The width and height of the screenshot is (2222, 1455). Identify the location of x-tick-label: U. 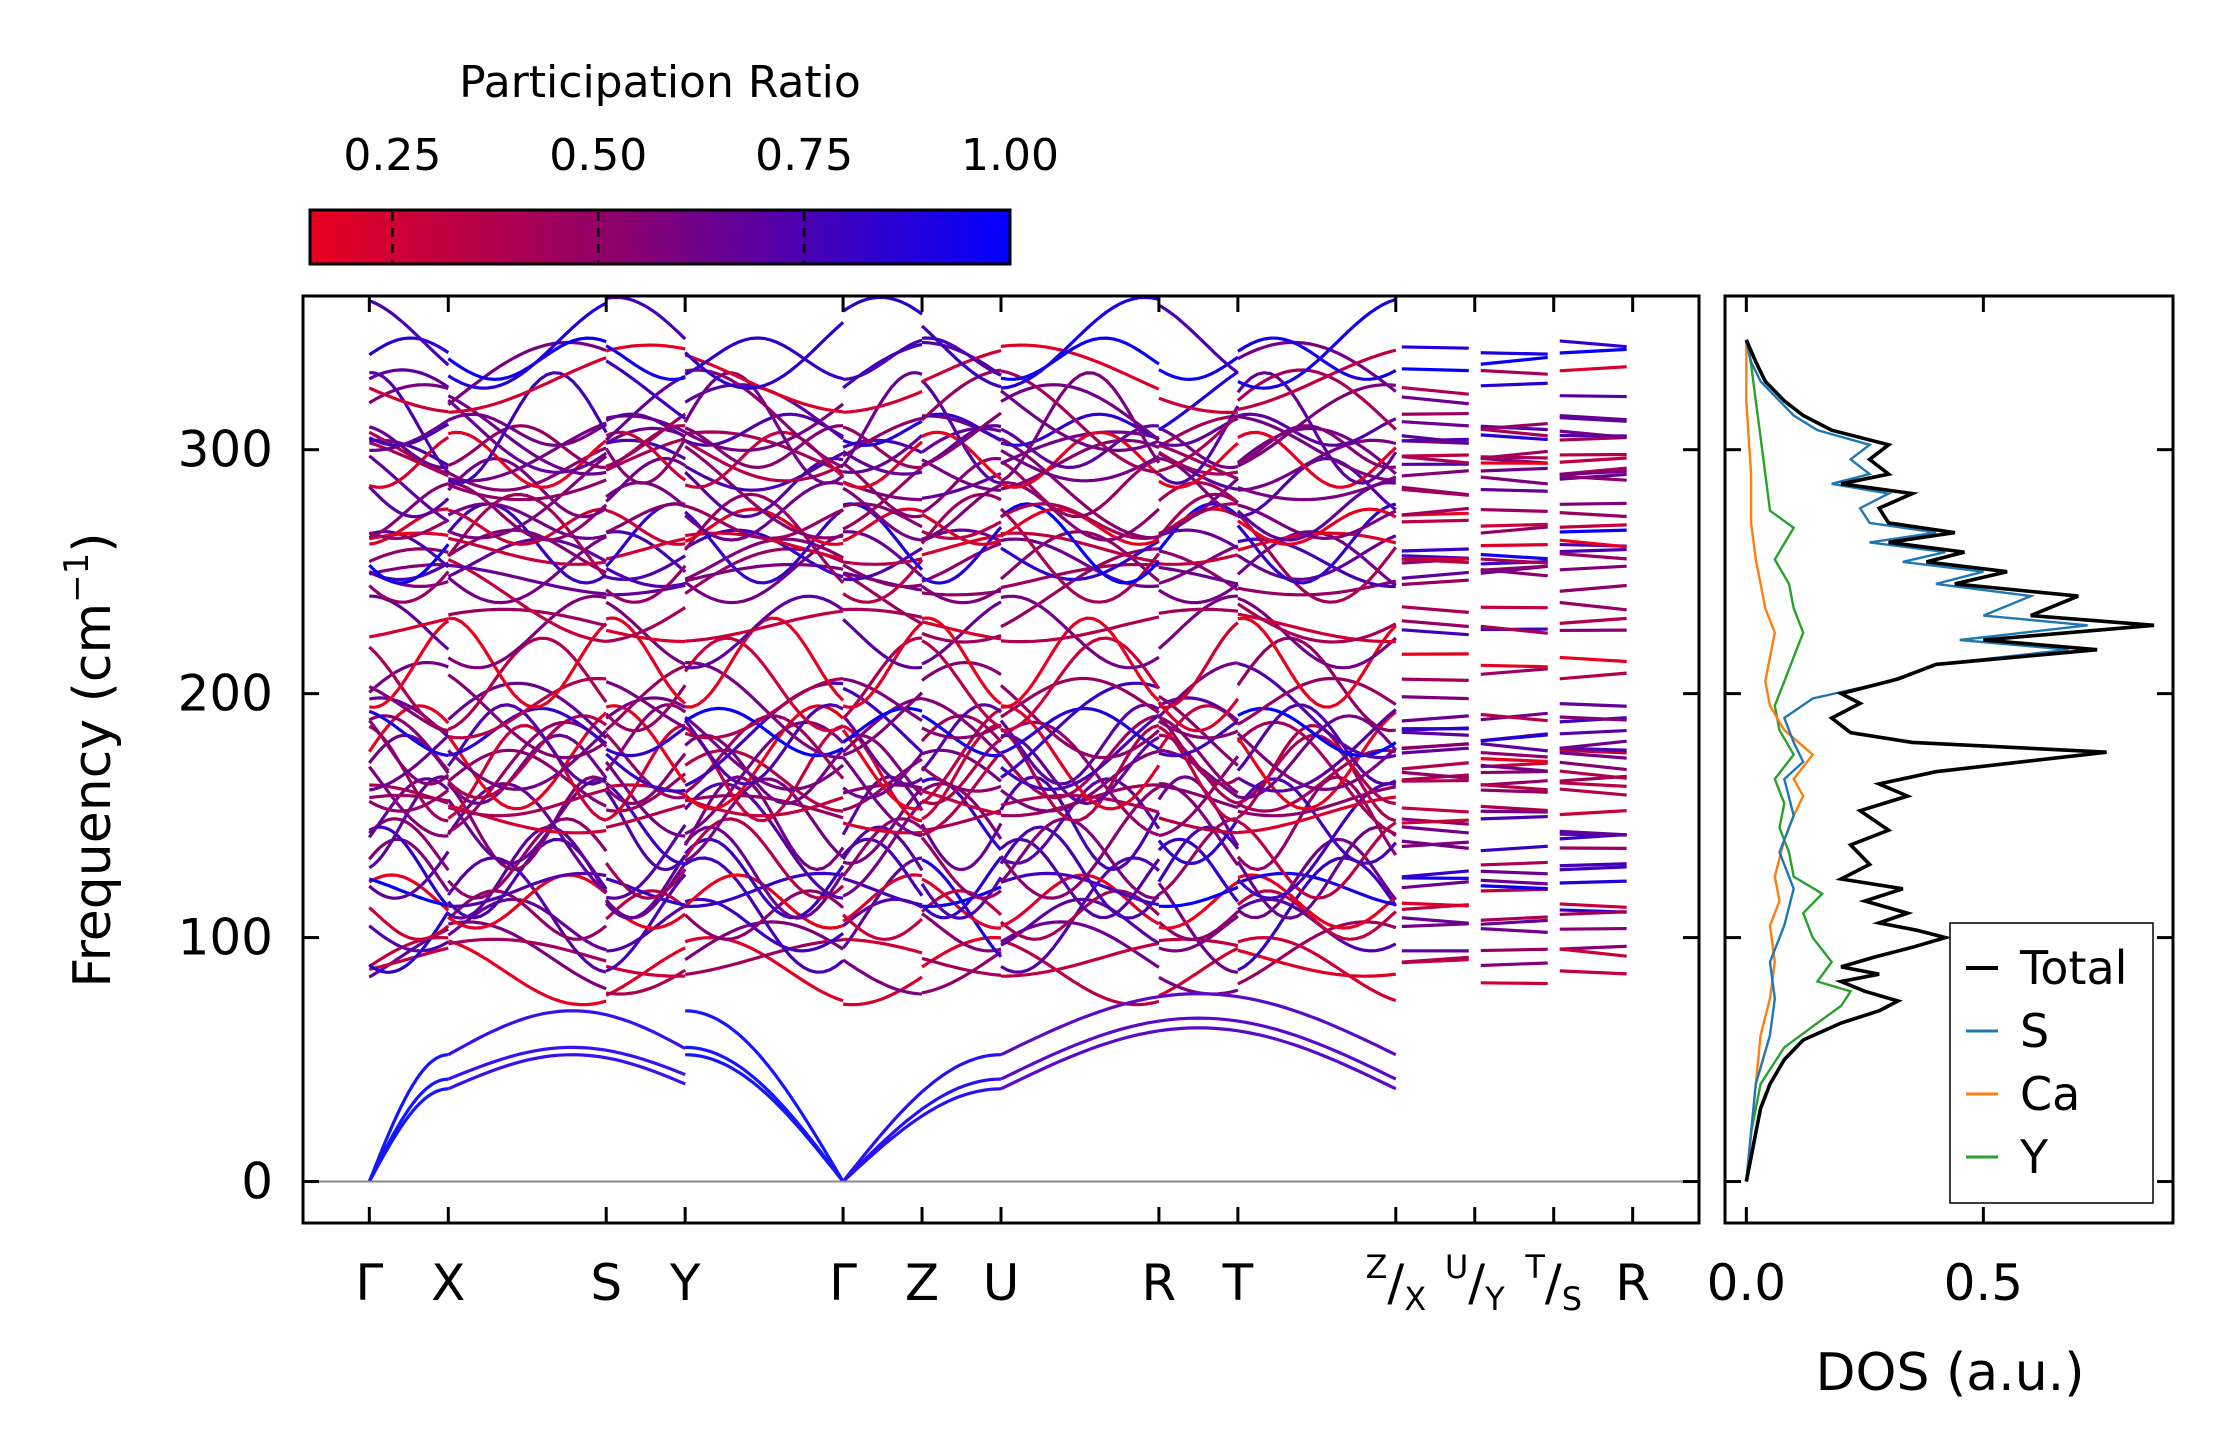
(1001, 1283).